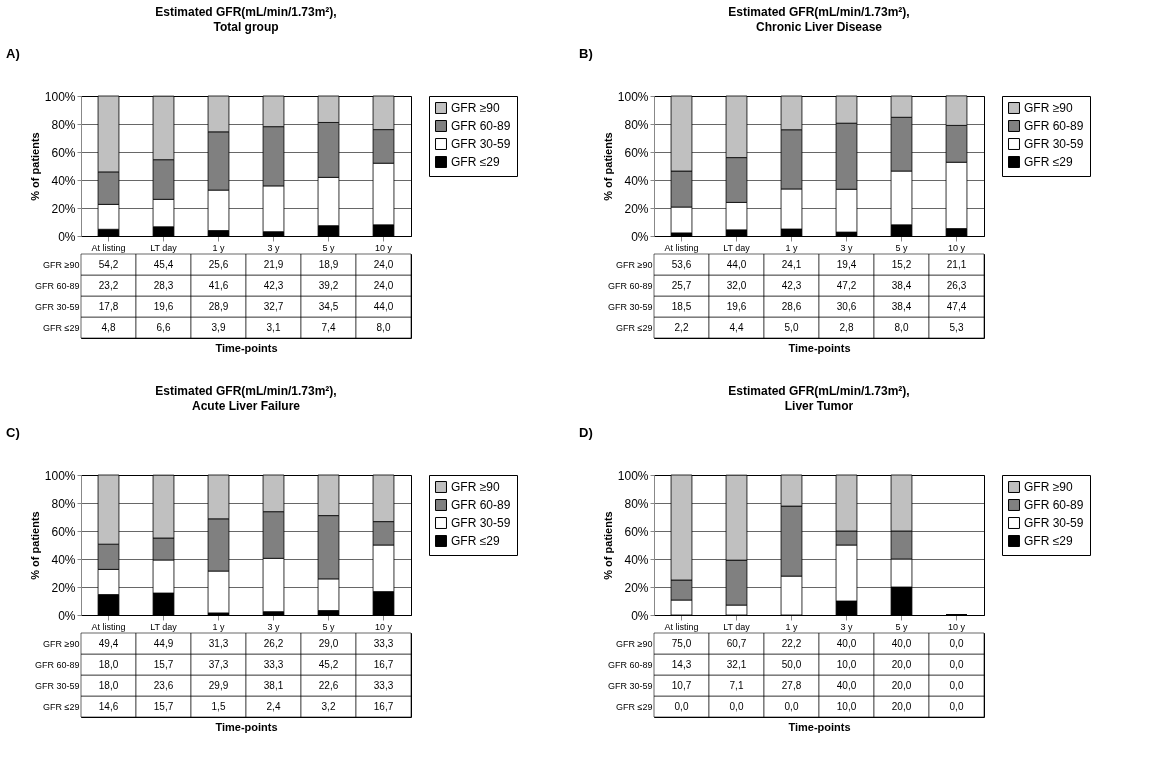 The image size is (1175, 780). I want to click on data-label: 3,9, so click(218, 327).